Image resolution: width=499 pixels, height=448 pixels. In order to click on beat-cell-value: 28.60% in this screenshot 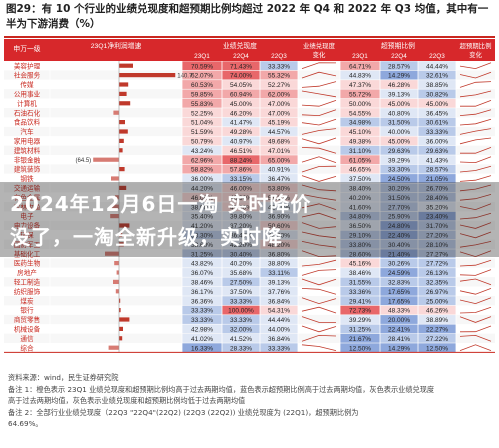, I will do `click(360, 254)`.